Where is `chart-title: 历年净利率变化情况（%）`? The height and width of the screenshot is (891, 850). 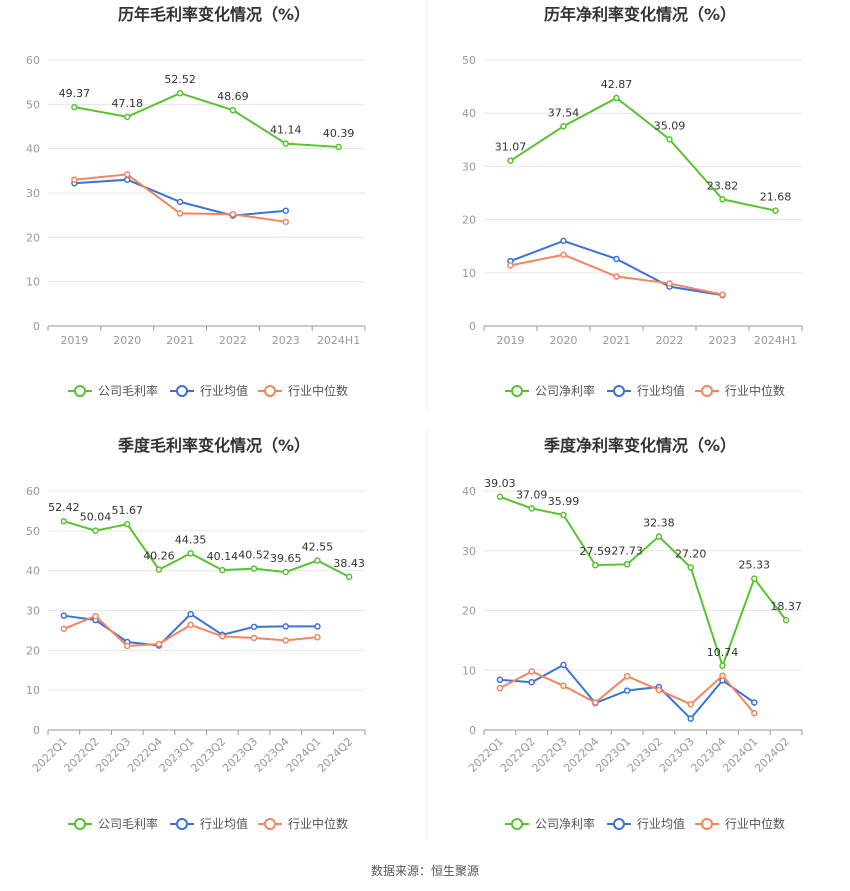 chart-title: 历年净利率变化情况（%） is located at coordinates (640, 14).